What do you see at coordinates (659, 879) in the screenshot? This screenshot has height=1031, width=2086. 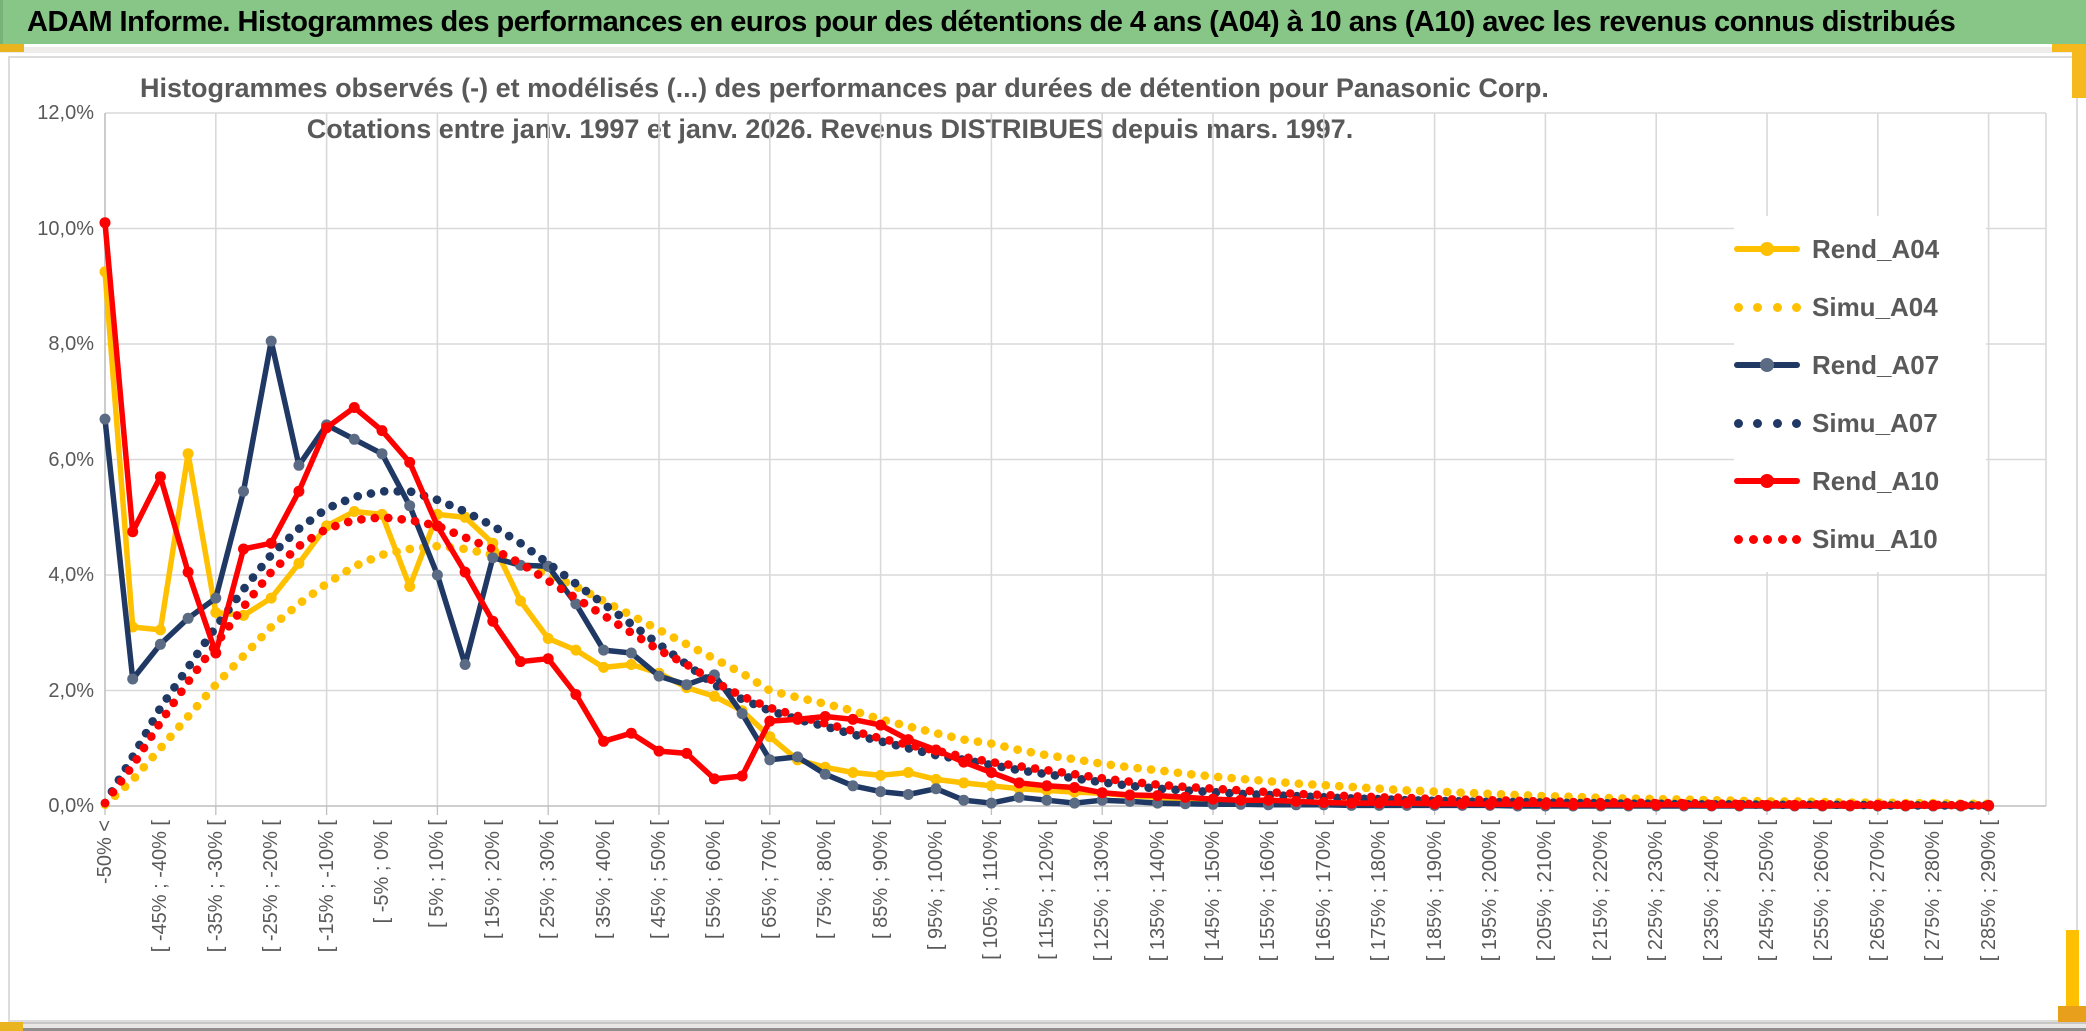 I see `x-axis-label: [ 45% ; 50% [` at bounding box center [659, 879].